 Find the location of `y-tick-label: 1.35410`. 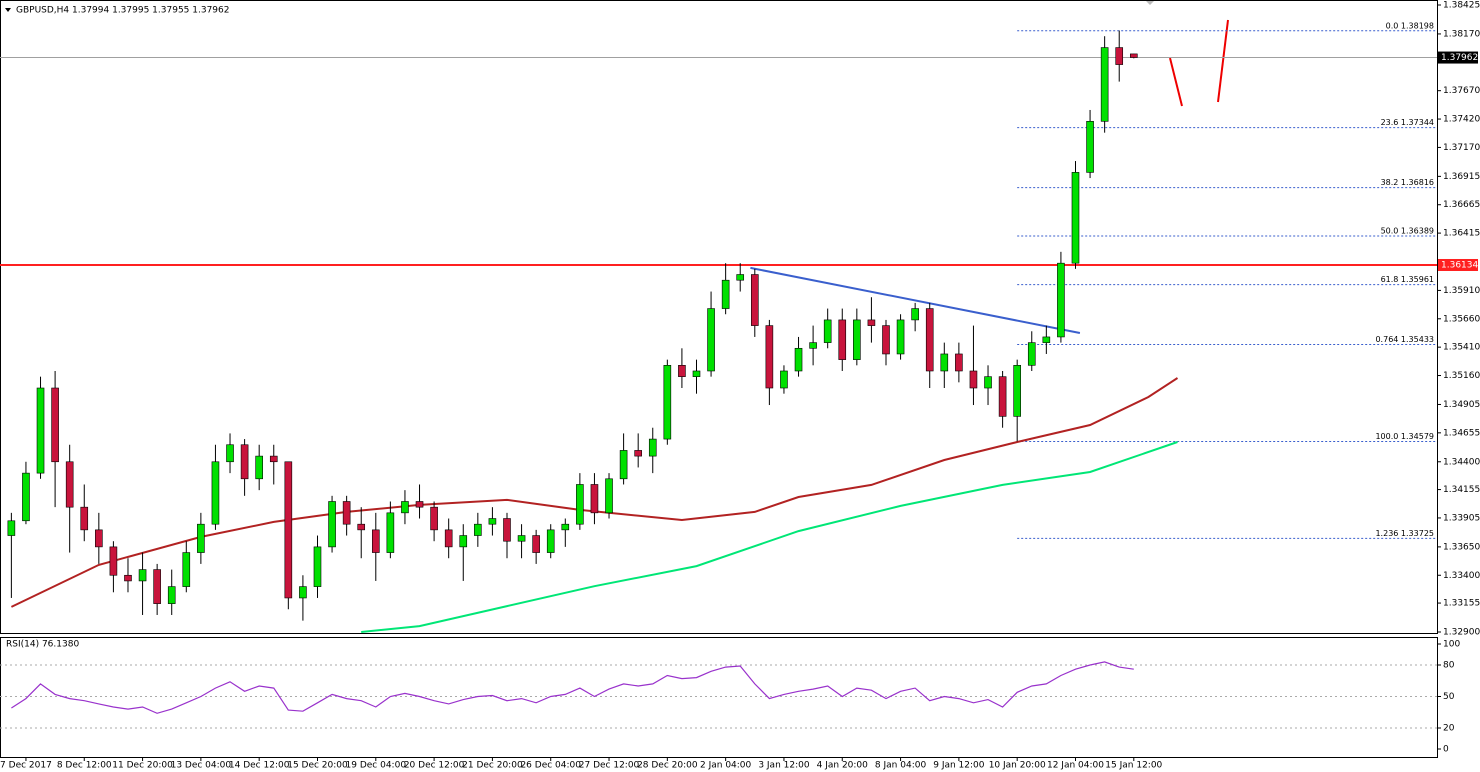

y-tick-label: 1.35410 is located at coordinates (1461, 348).